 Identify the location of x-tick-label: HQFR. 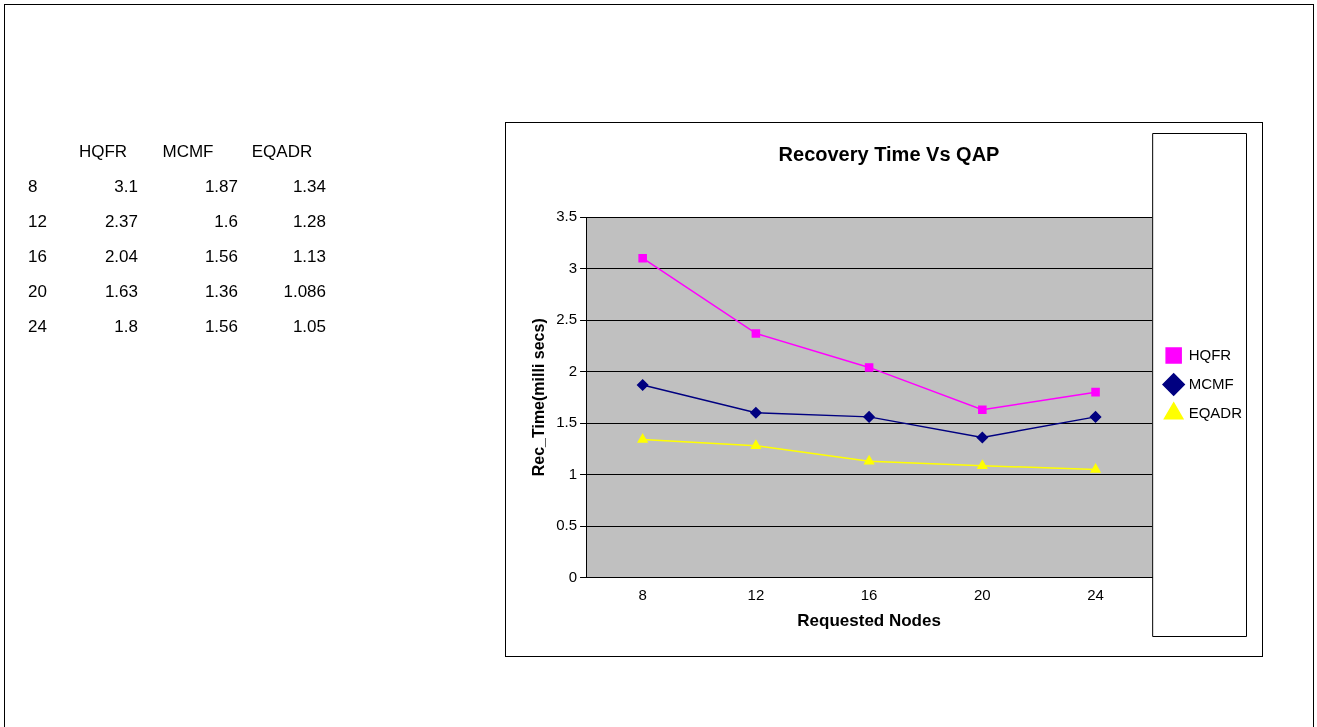
(103, 151).